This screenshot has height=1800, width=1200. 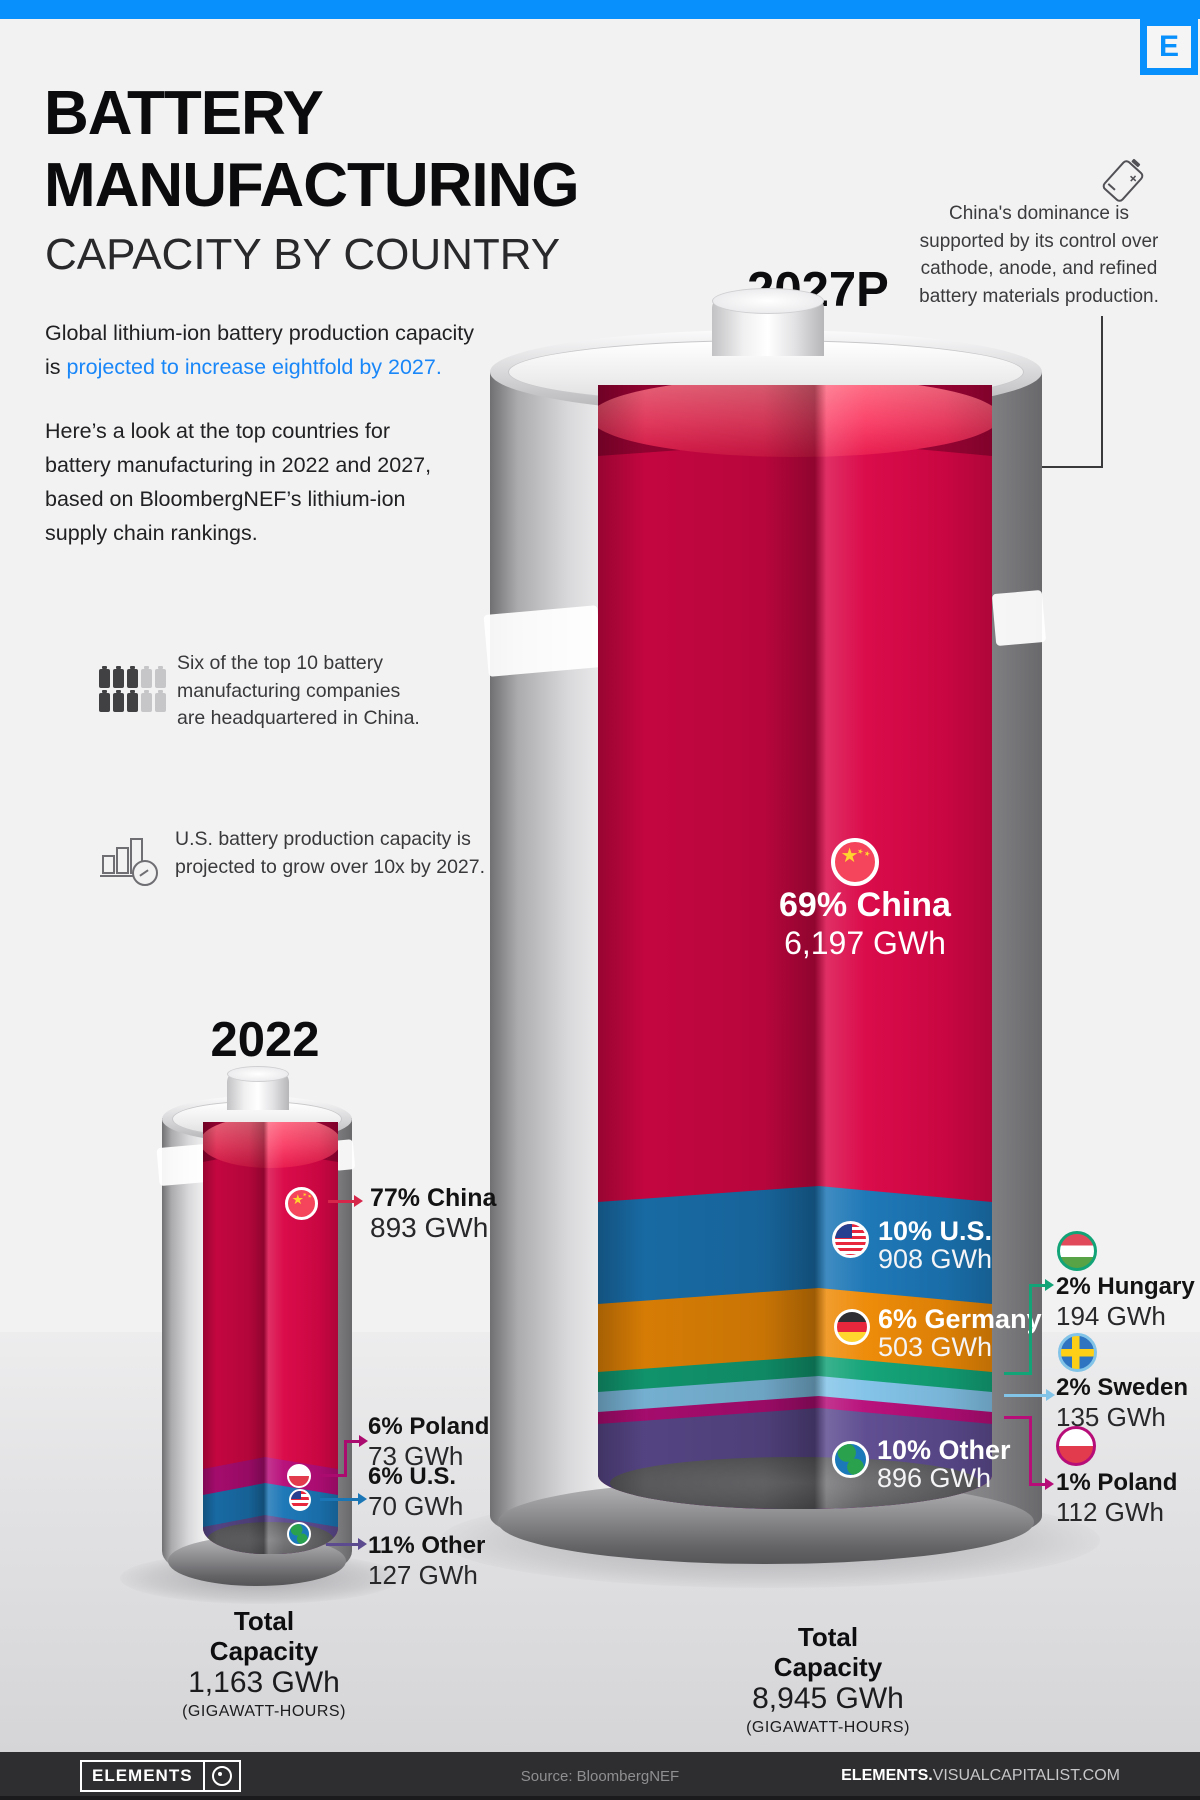 I want to click on label-2027-poland: 1% Poland 112 GWh, so click(x=1116, y=1498).